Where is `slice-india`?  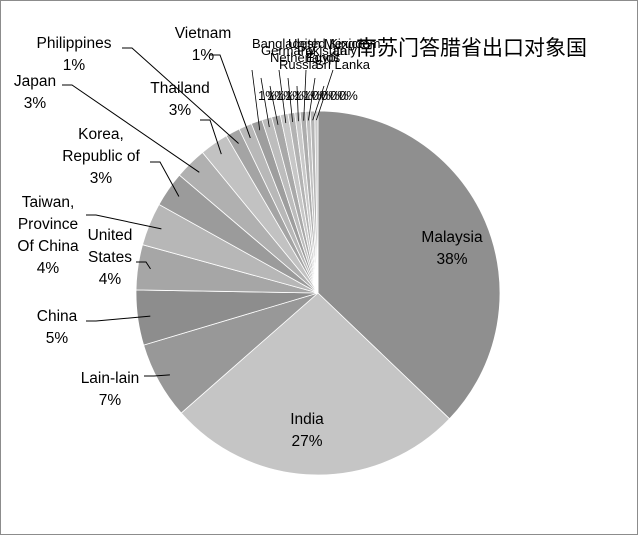
slice-india is located at coordinates (315, 384).